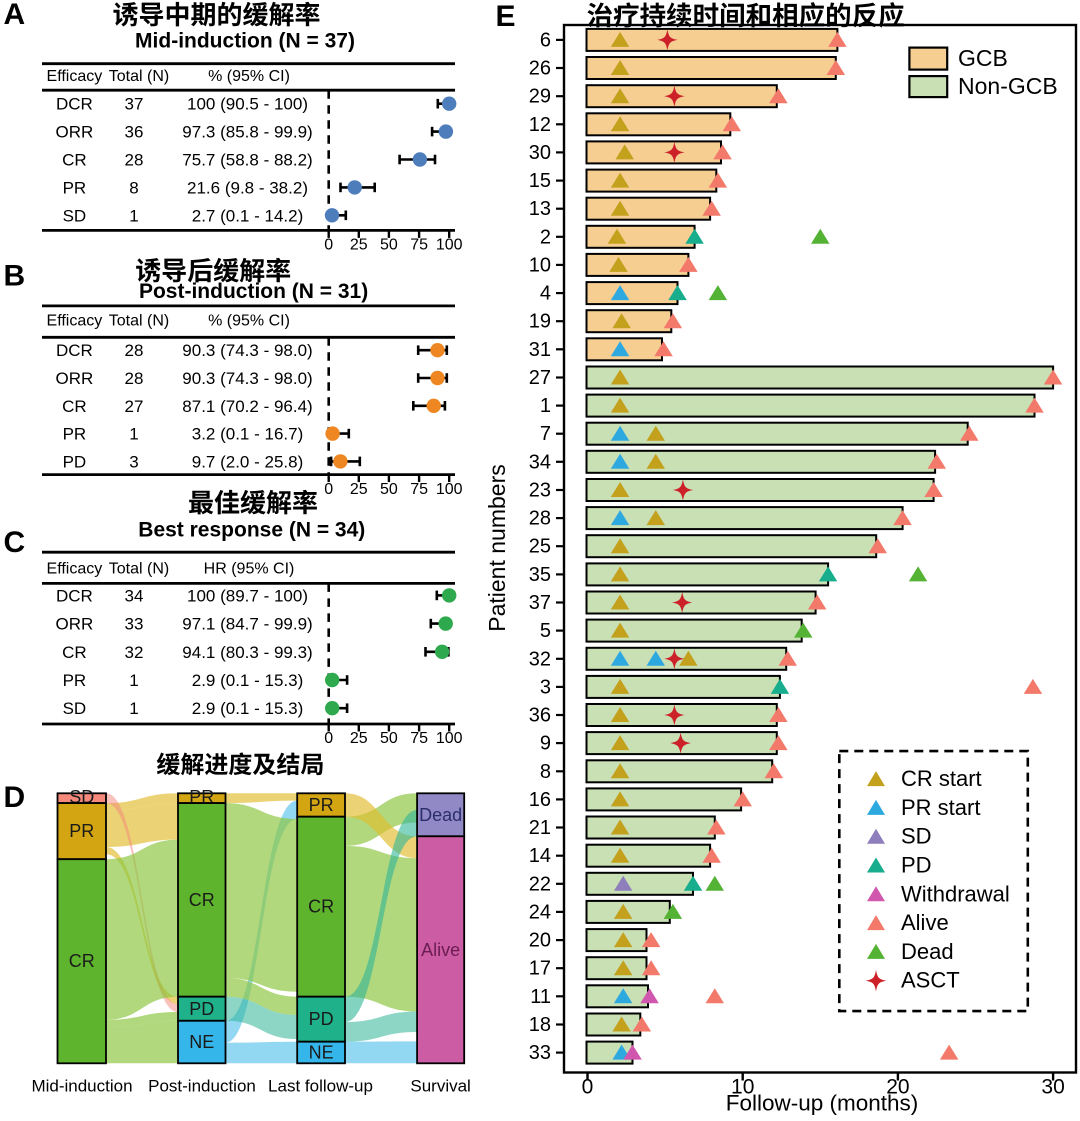 This screenshot has width=1080, height=1121. I want to click on svg-text: A, so click(15, 15).